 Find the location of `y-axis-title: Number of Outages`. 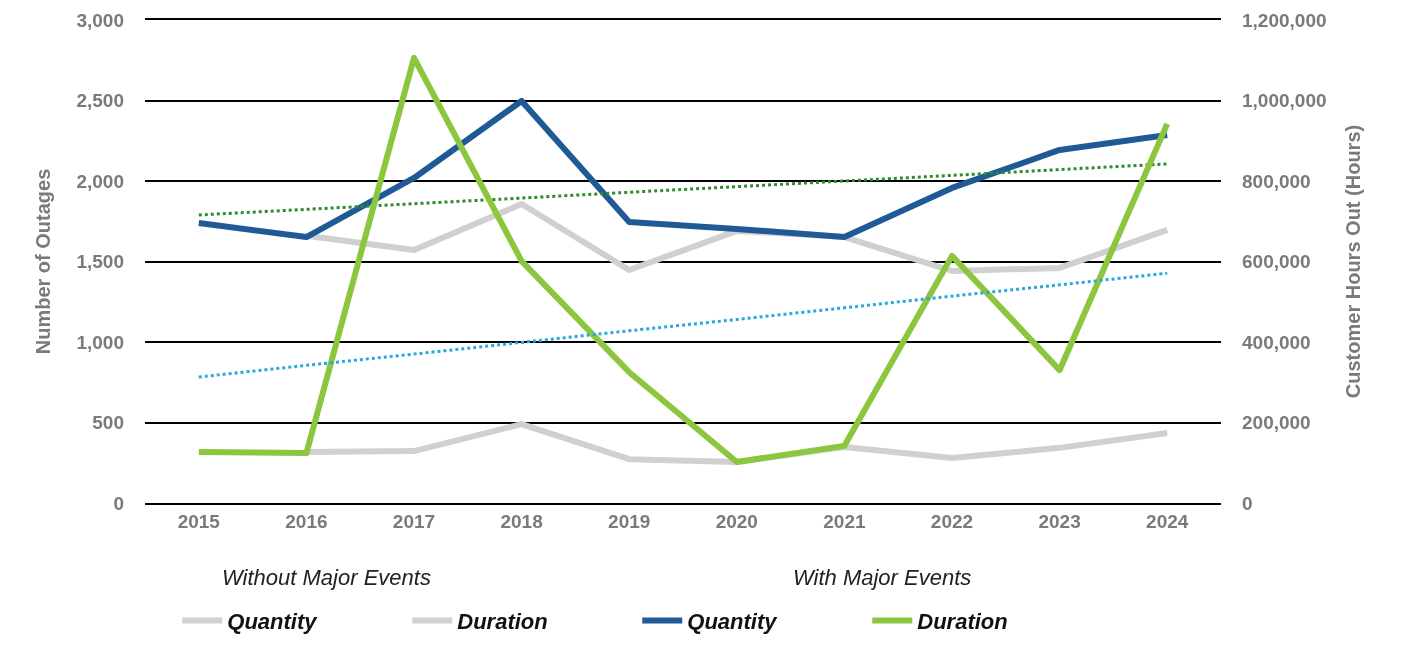

y-axis-title: Number of Outages is located at coordinates (42, 261).